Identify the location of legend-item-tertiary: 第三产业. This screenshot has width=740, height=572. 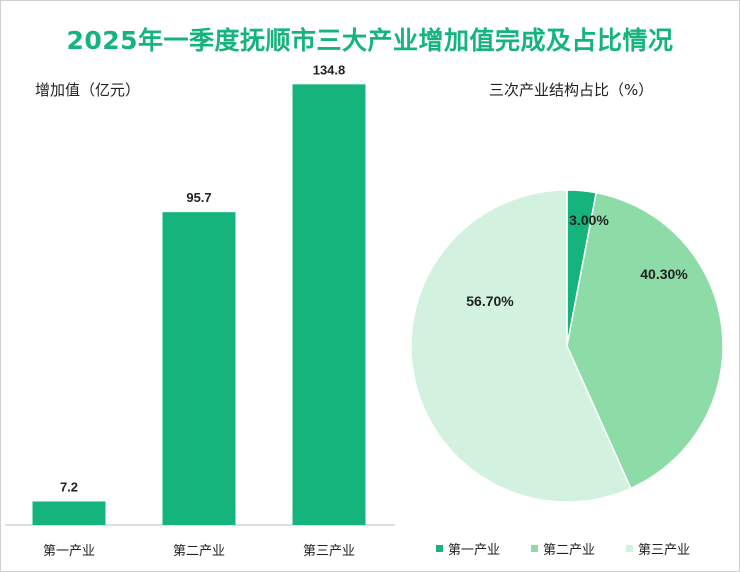
(658, 548).